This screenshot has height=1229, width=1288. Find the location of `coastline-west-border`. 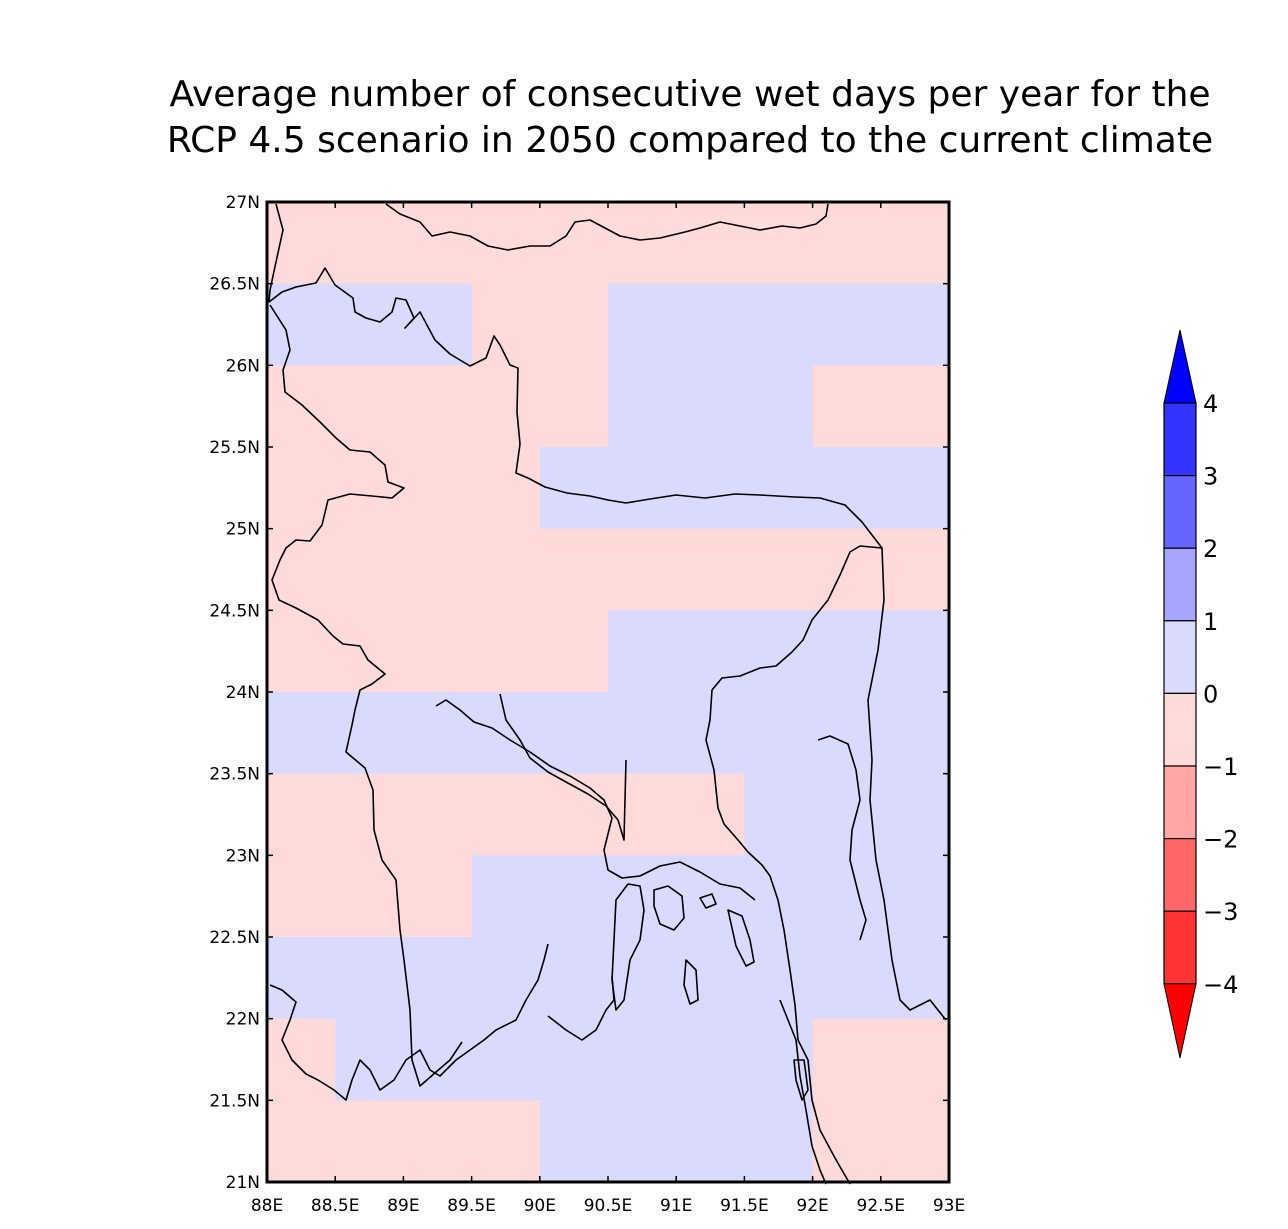

coastline-west-border is located at coordinates (366, 695).